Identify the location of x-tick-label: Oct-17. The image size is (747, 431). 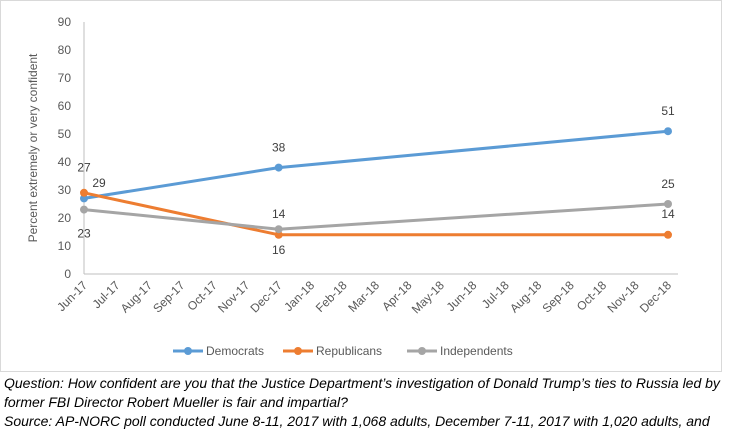
(203, 296).